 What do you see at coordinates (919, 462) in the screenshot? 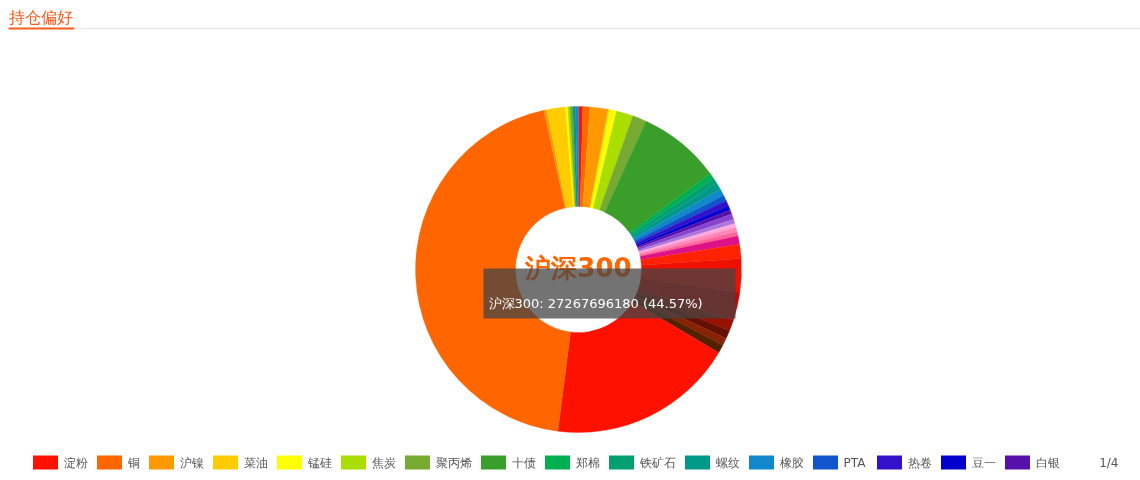
I see `legend-label: 热卷` at bounding box center [919, 462].